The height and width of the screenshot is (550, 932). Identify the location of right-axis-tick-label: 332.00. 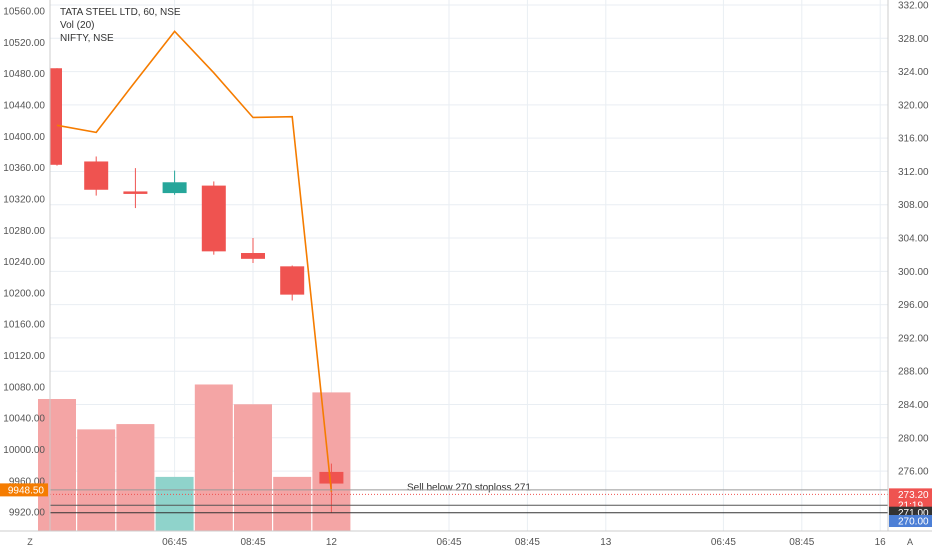
(913, 5).